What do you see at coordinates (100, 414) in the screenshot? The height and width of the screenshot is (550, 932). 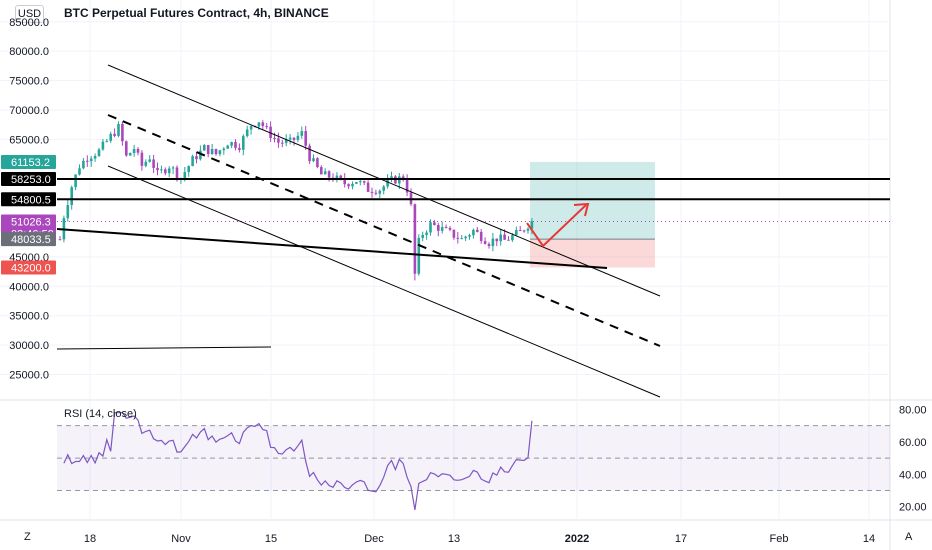 I see `rsi-label: RSI (14, close)` at bounding box center [100, 414].